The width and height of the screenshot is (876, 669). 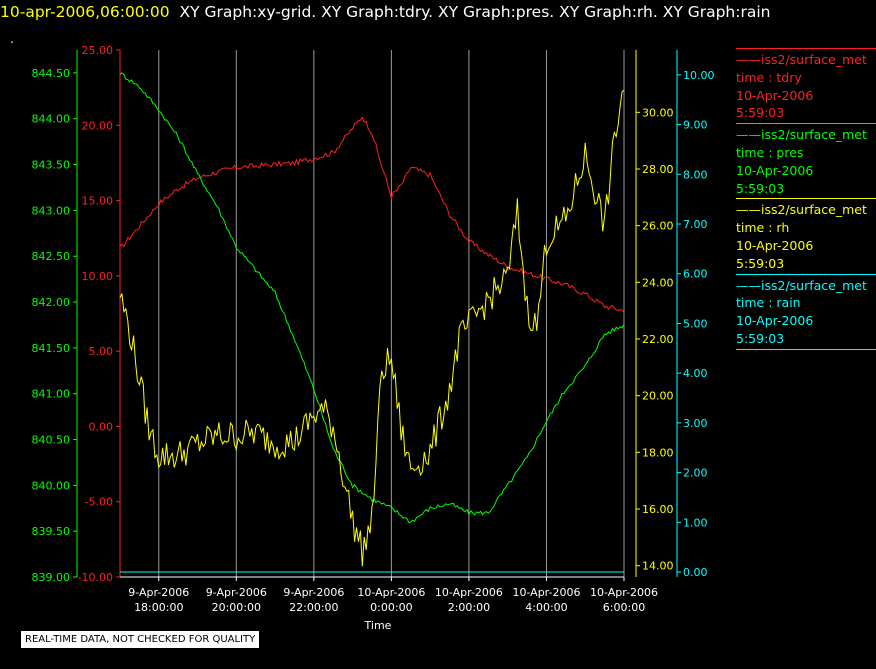 What do you see at coordinates (658, 112) in the screenshot?
I see `rh-tick-label: 30.00` at bounding box center [658, 112].